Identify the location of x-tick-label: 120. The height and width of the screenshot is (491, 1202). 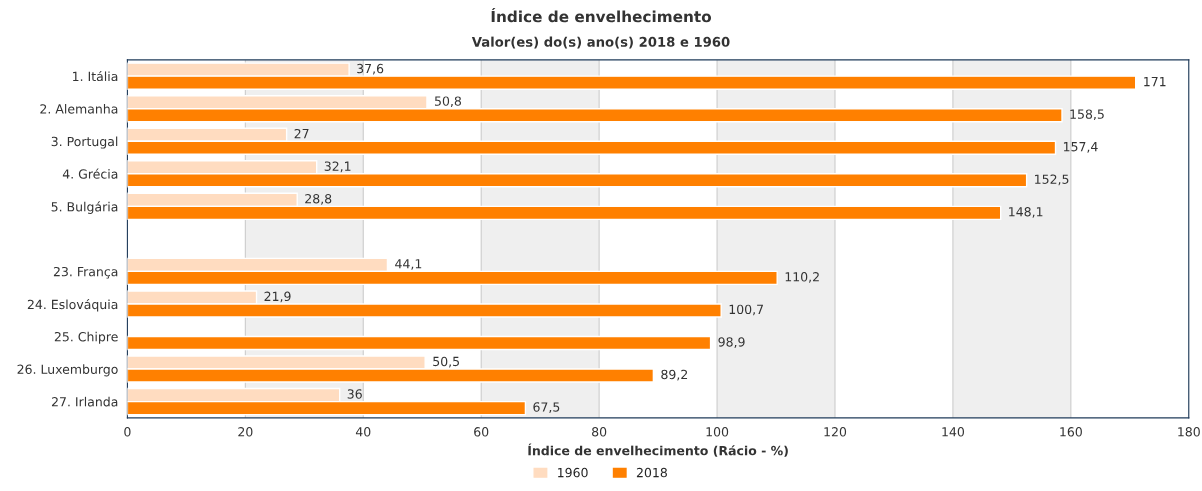
(835, 432).